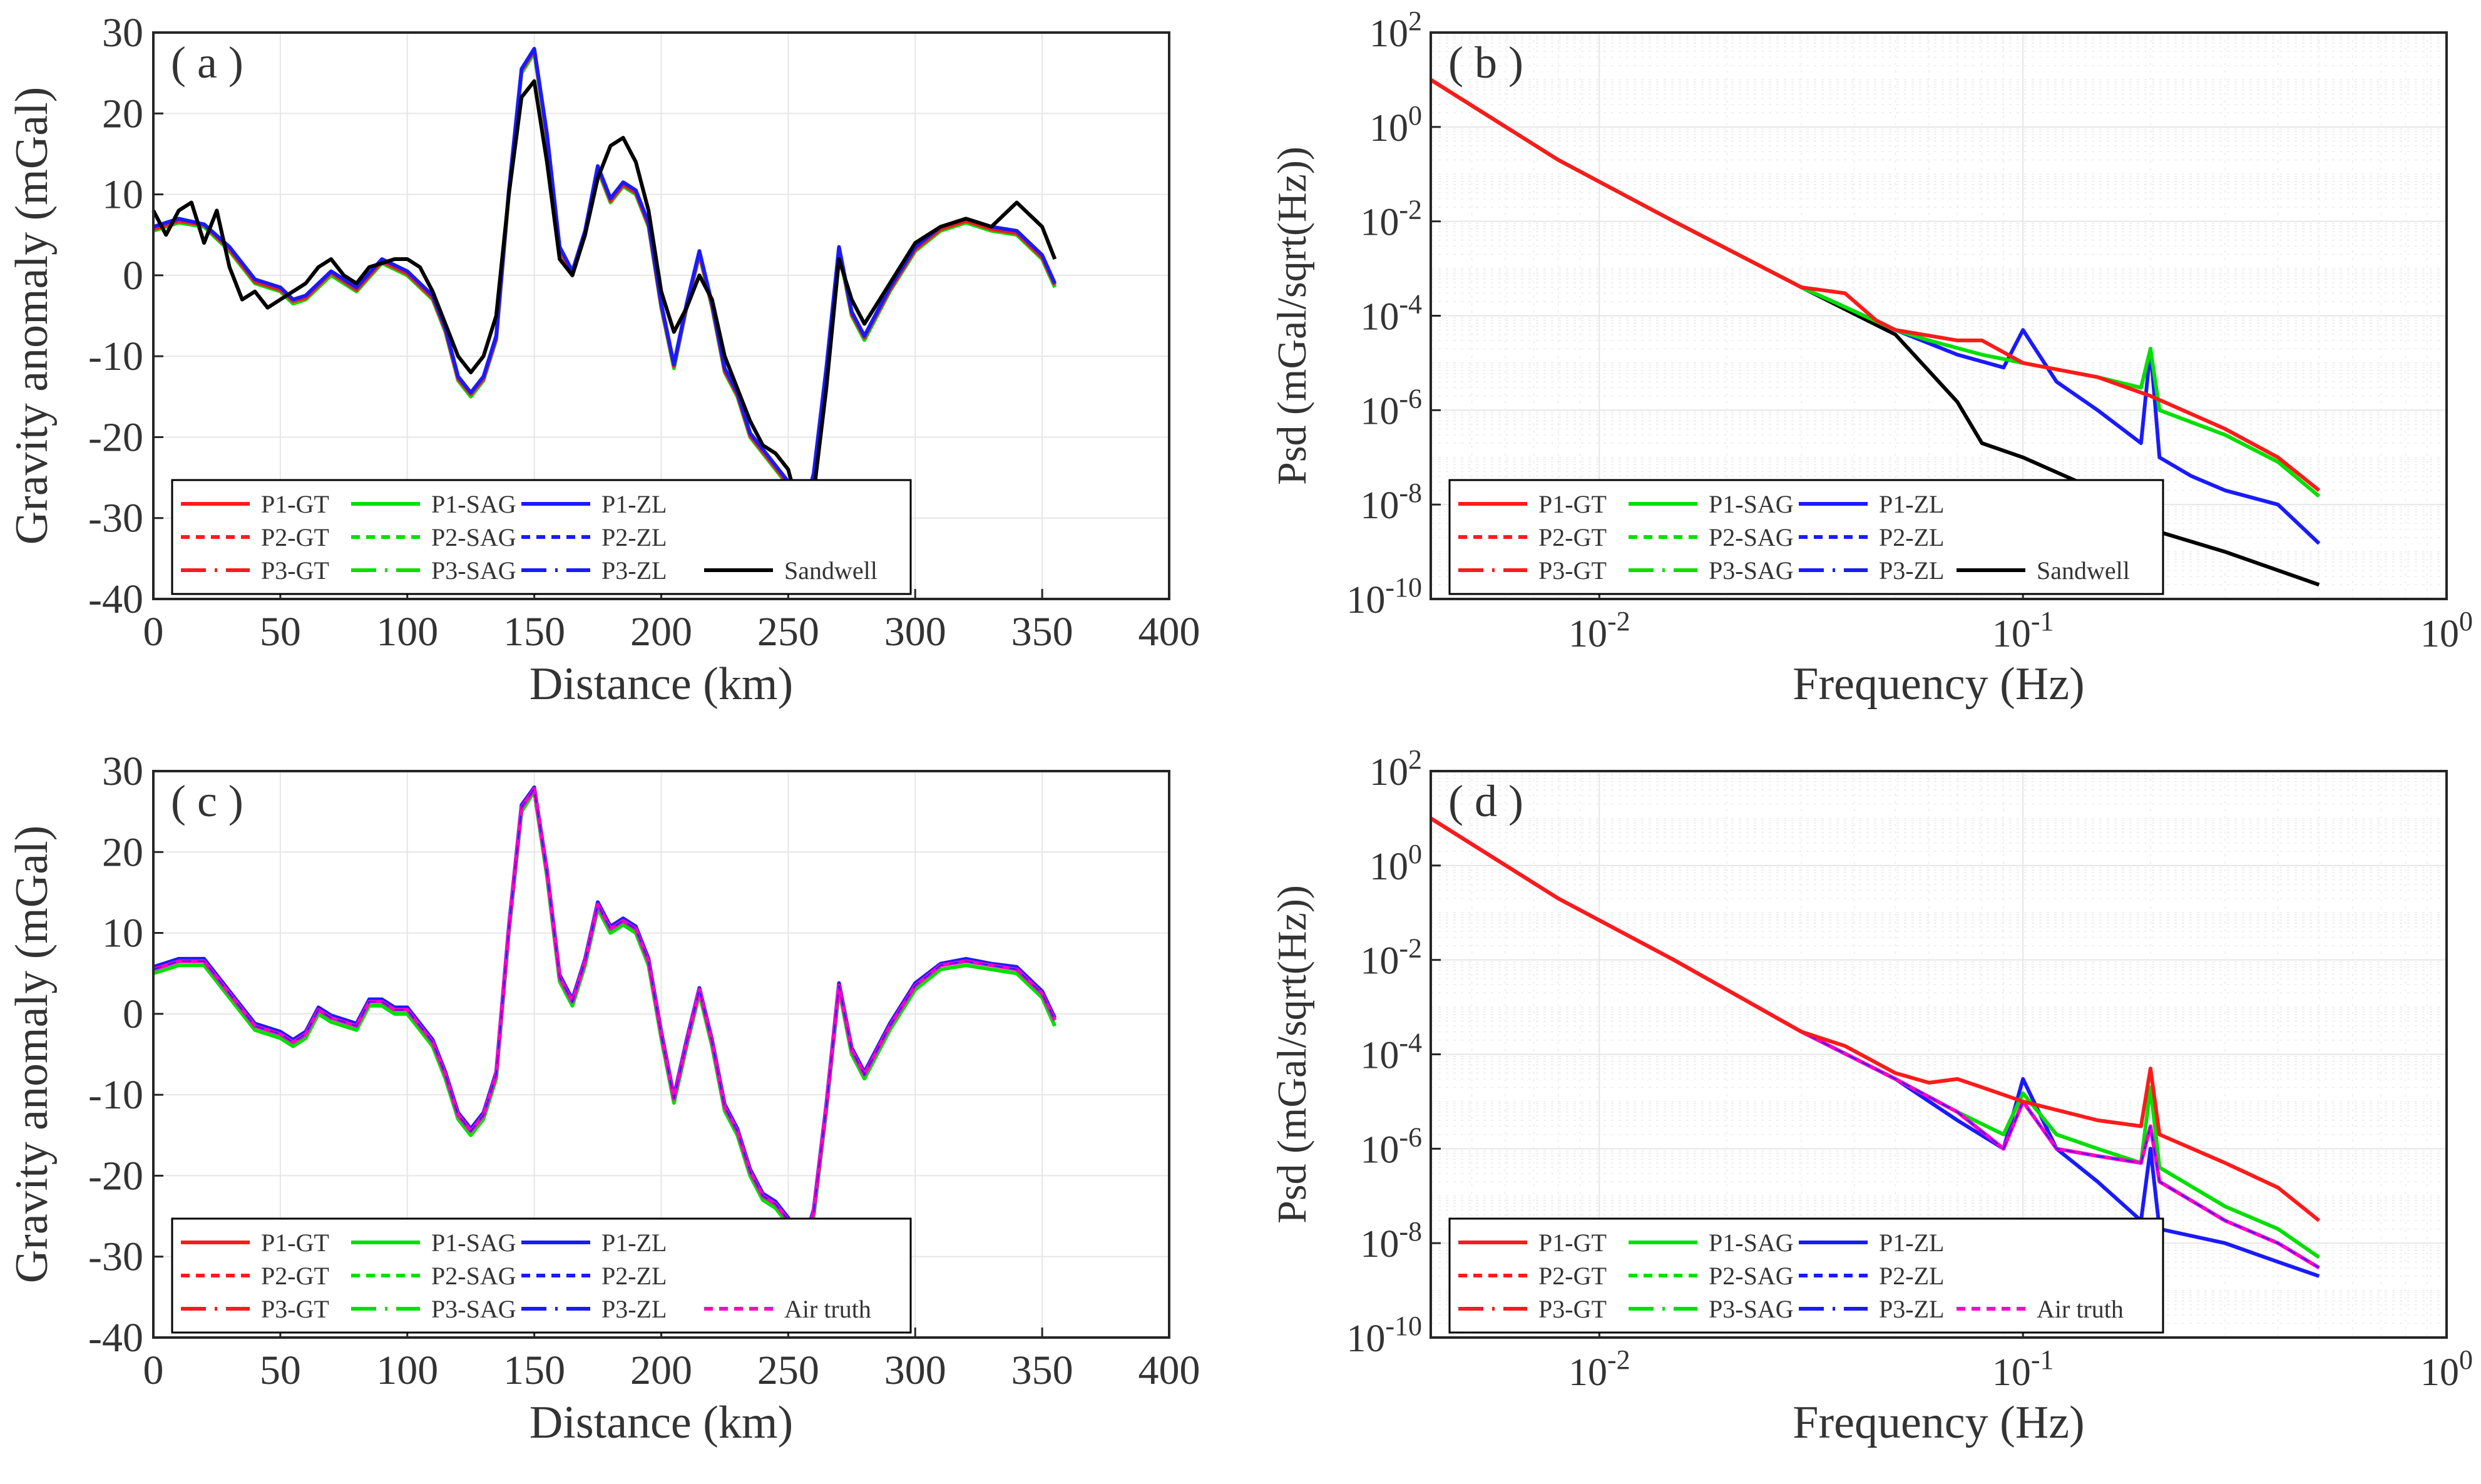 The width and height of the screenshot is (2481, 1484). I want to click on panel-label: ( b ), so click(1485, 63).